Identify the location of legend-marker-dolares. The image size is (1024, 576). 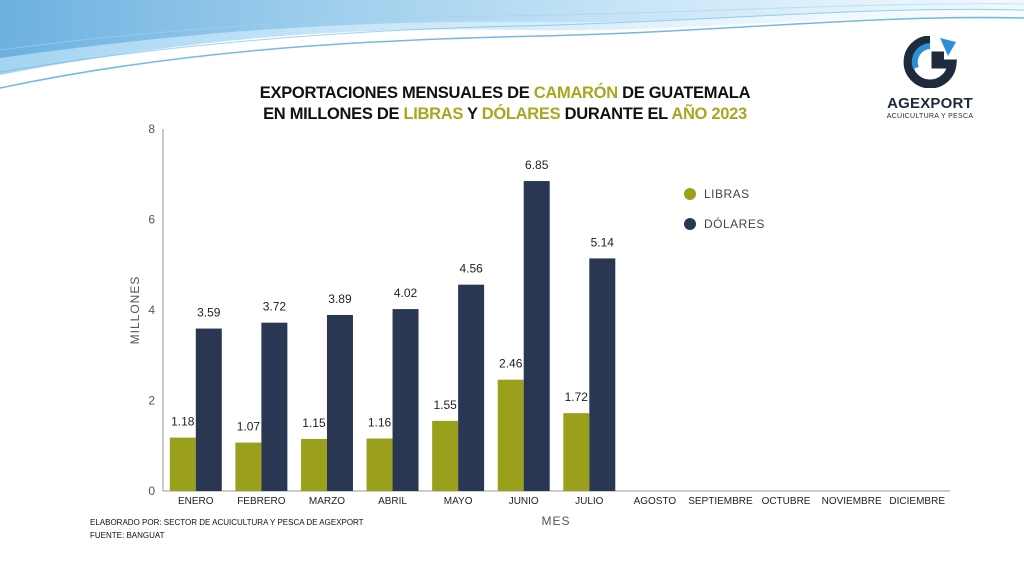
(690, 224).